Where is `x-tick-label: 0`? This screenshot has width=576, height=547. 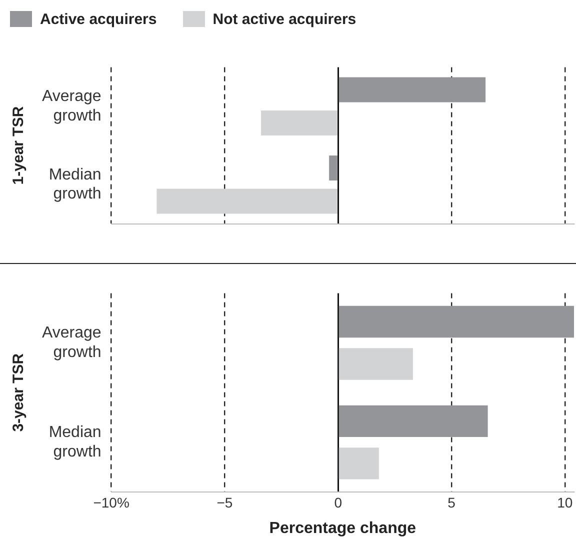 x-tick-label: 0 is located at coordinates (338, 502).